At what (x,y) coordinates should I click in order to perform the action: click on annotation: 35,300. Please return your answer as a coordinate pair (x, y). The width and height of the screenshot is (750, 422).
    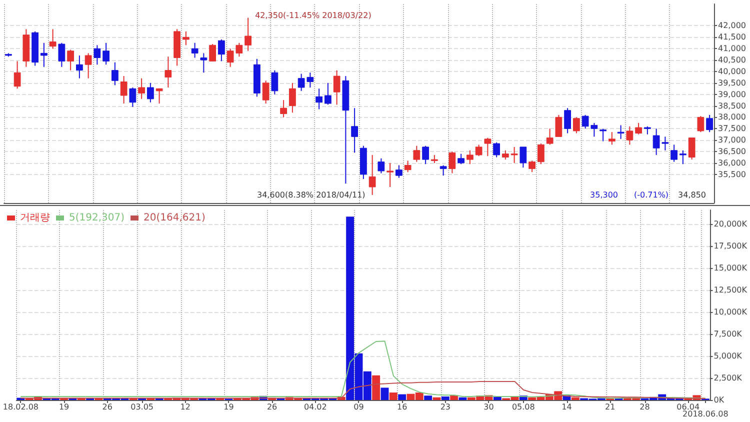
    Looking at the image, I should click on (604, 195).